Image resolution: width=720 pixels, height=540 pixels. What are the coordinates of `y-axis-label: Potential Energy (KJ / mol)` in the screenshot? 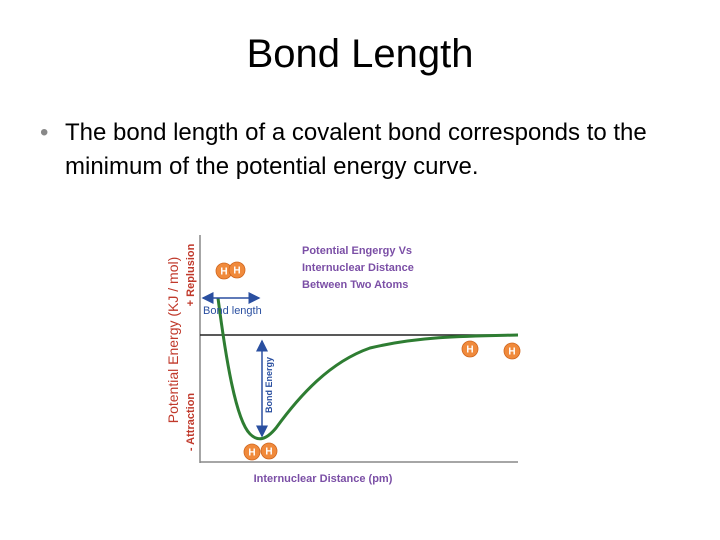 It's located at (173, 340).